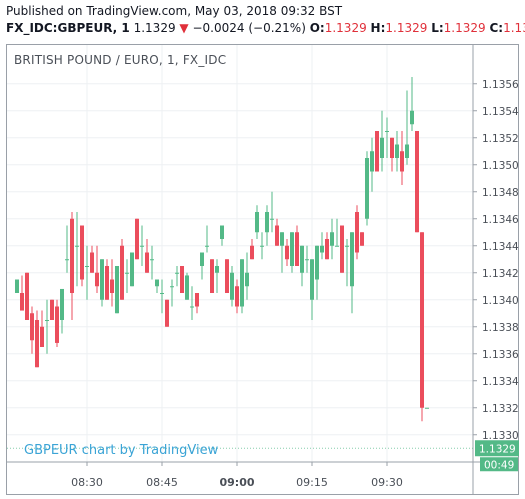 The height and width of the screenshot is (499, 525). Describe the element at coordinates (500, 382) in the screenshot. I see `y-tick-label: 1.1334` at that location.